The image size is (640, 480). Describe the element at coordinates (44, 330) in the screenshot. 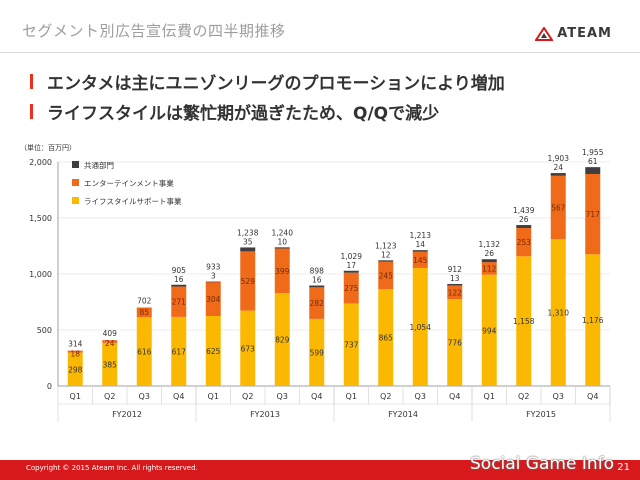

I see `y-tick-label: 500` at that location.